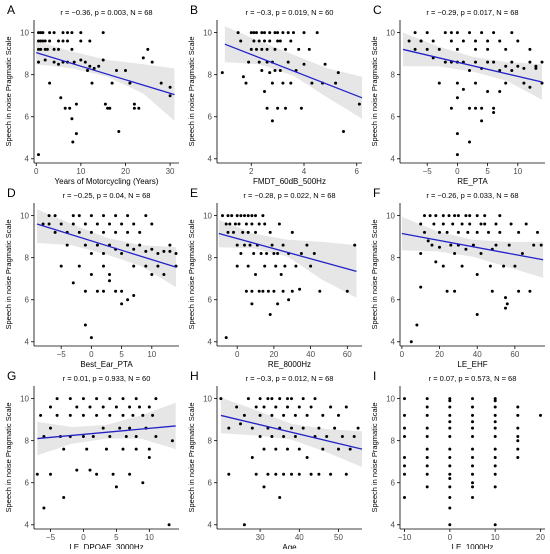 This screenshot has height=554, width=550. I want to click on panel-e-y-tick-label: 10, so click(207, 215).